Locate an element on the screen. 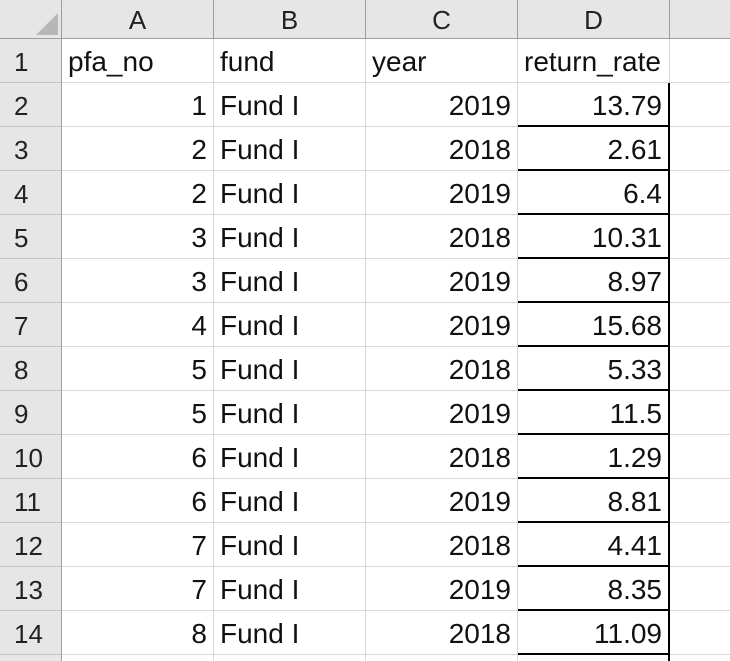 Image resolution: width=730 pixels, height=661 pixels. row-header-12: 12 is located at coordinates (31, 545).